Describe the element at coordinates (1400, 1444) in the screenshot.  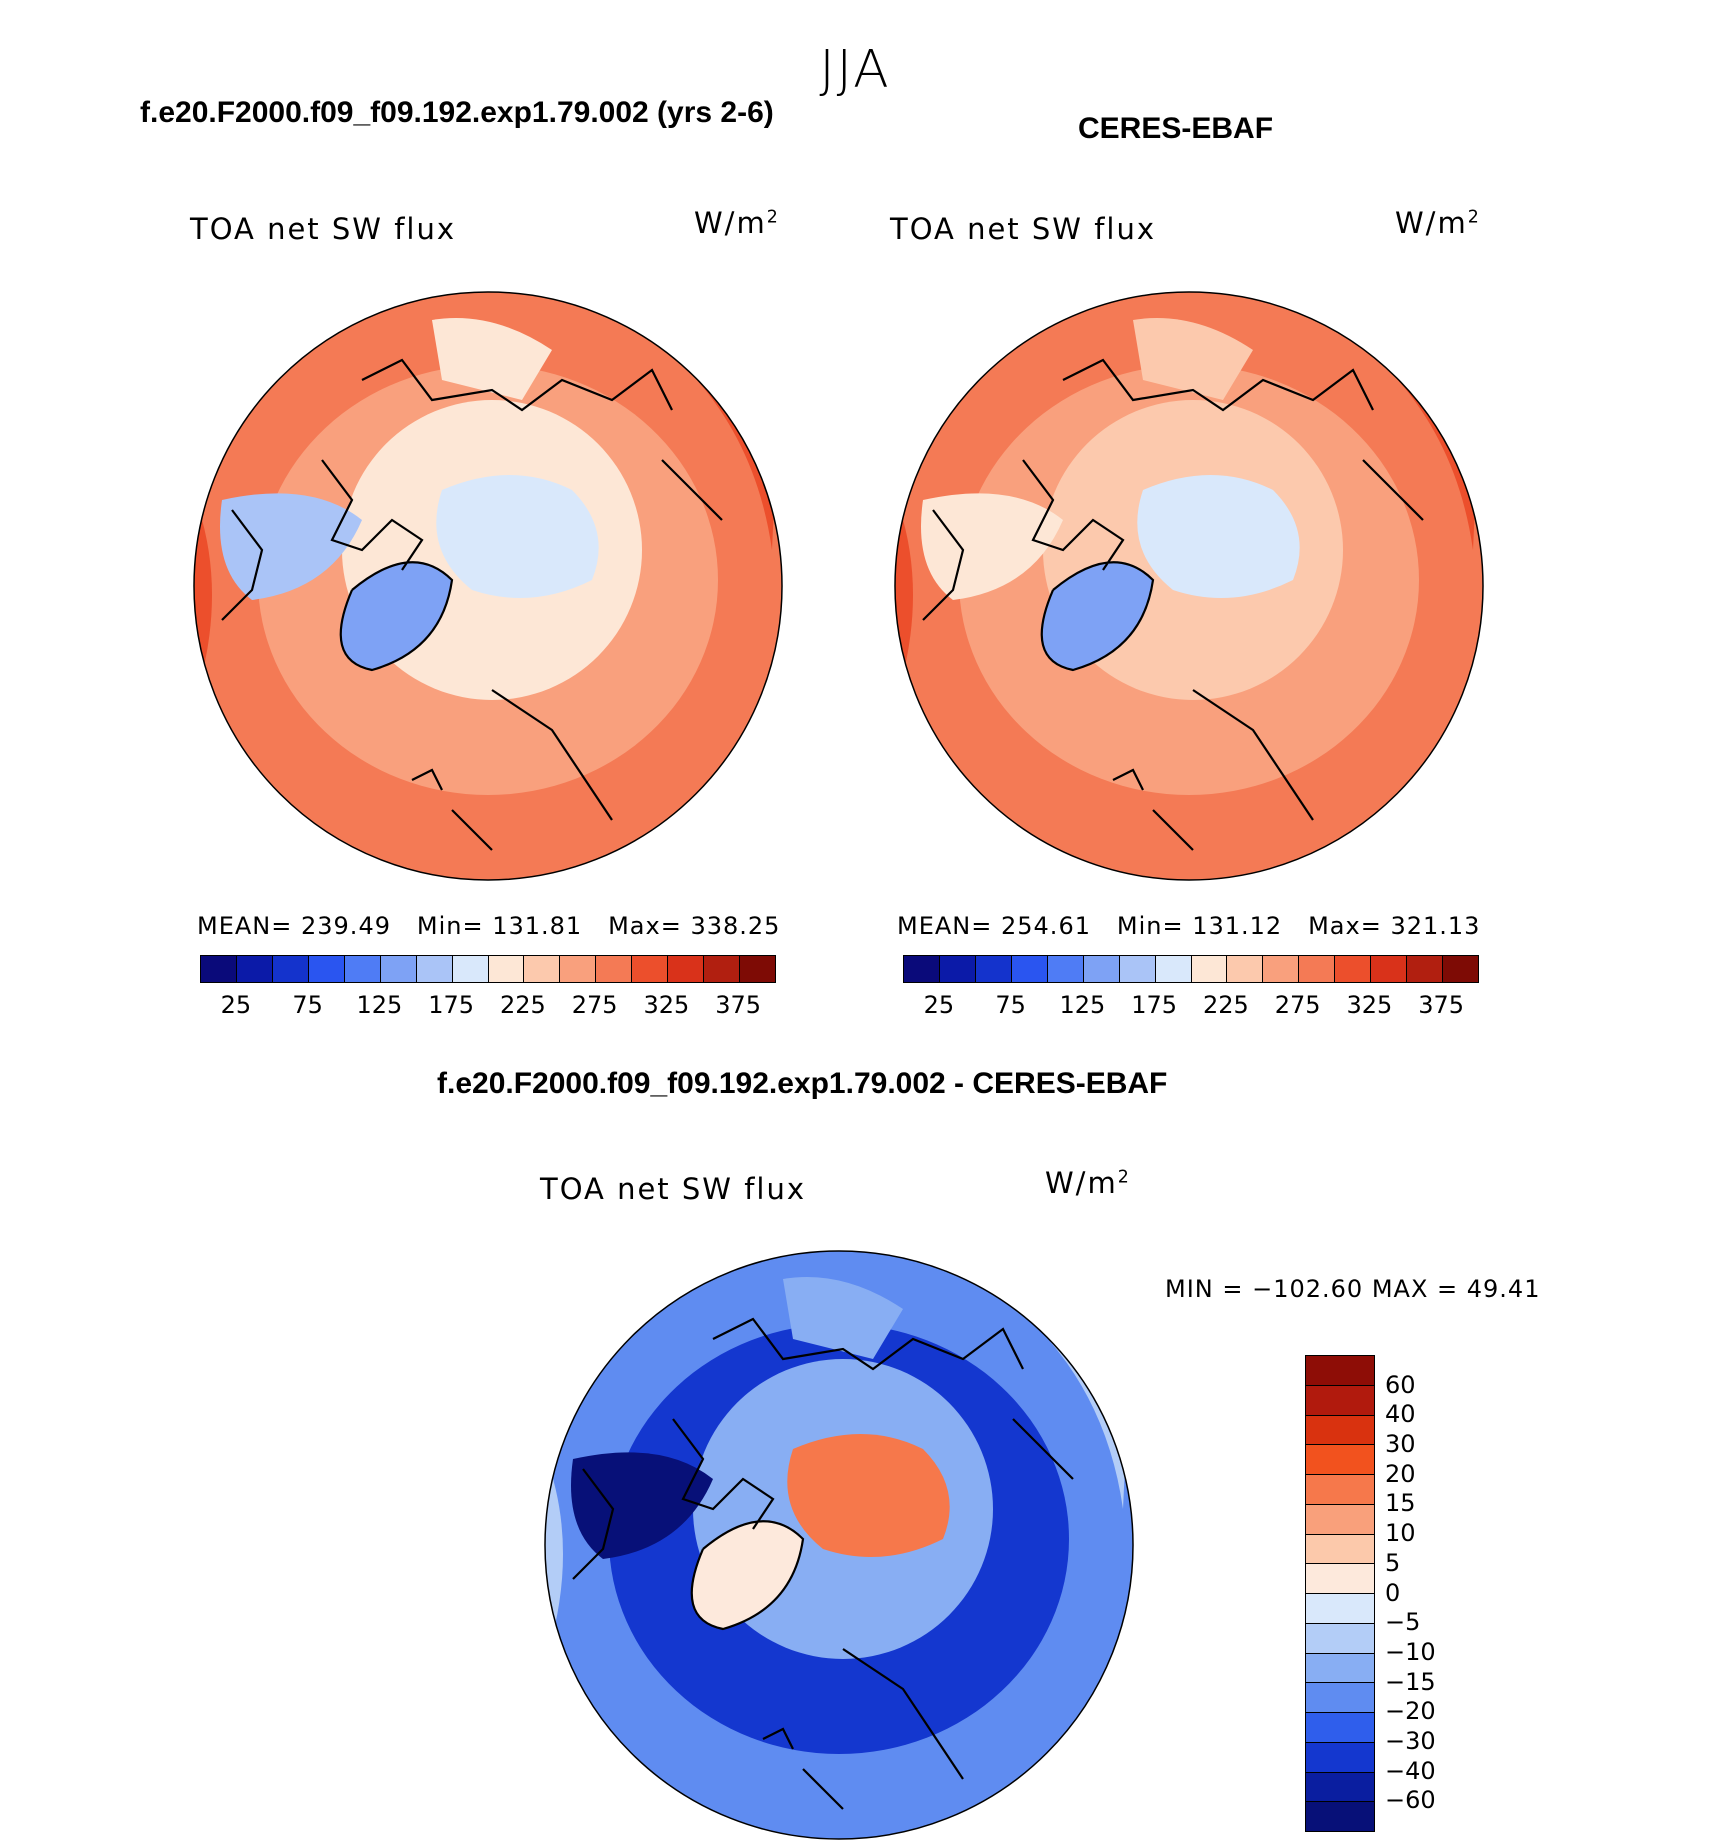
I see `colorbar-level-label: 30` at that location.